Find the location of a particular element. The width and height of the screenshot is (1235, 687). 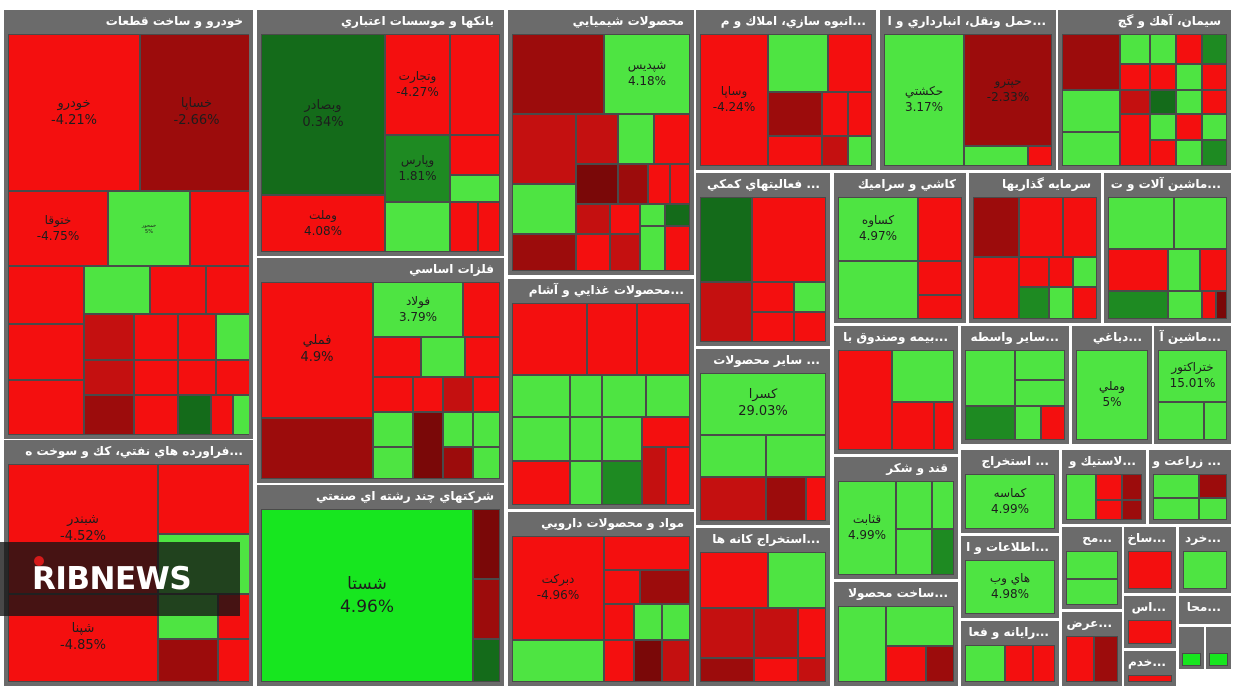

sector-chemicals: محصولات شيميايي شپديس 4.18% is located at coordinates (601, 142).